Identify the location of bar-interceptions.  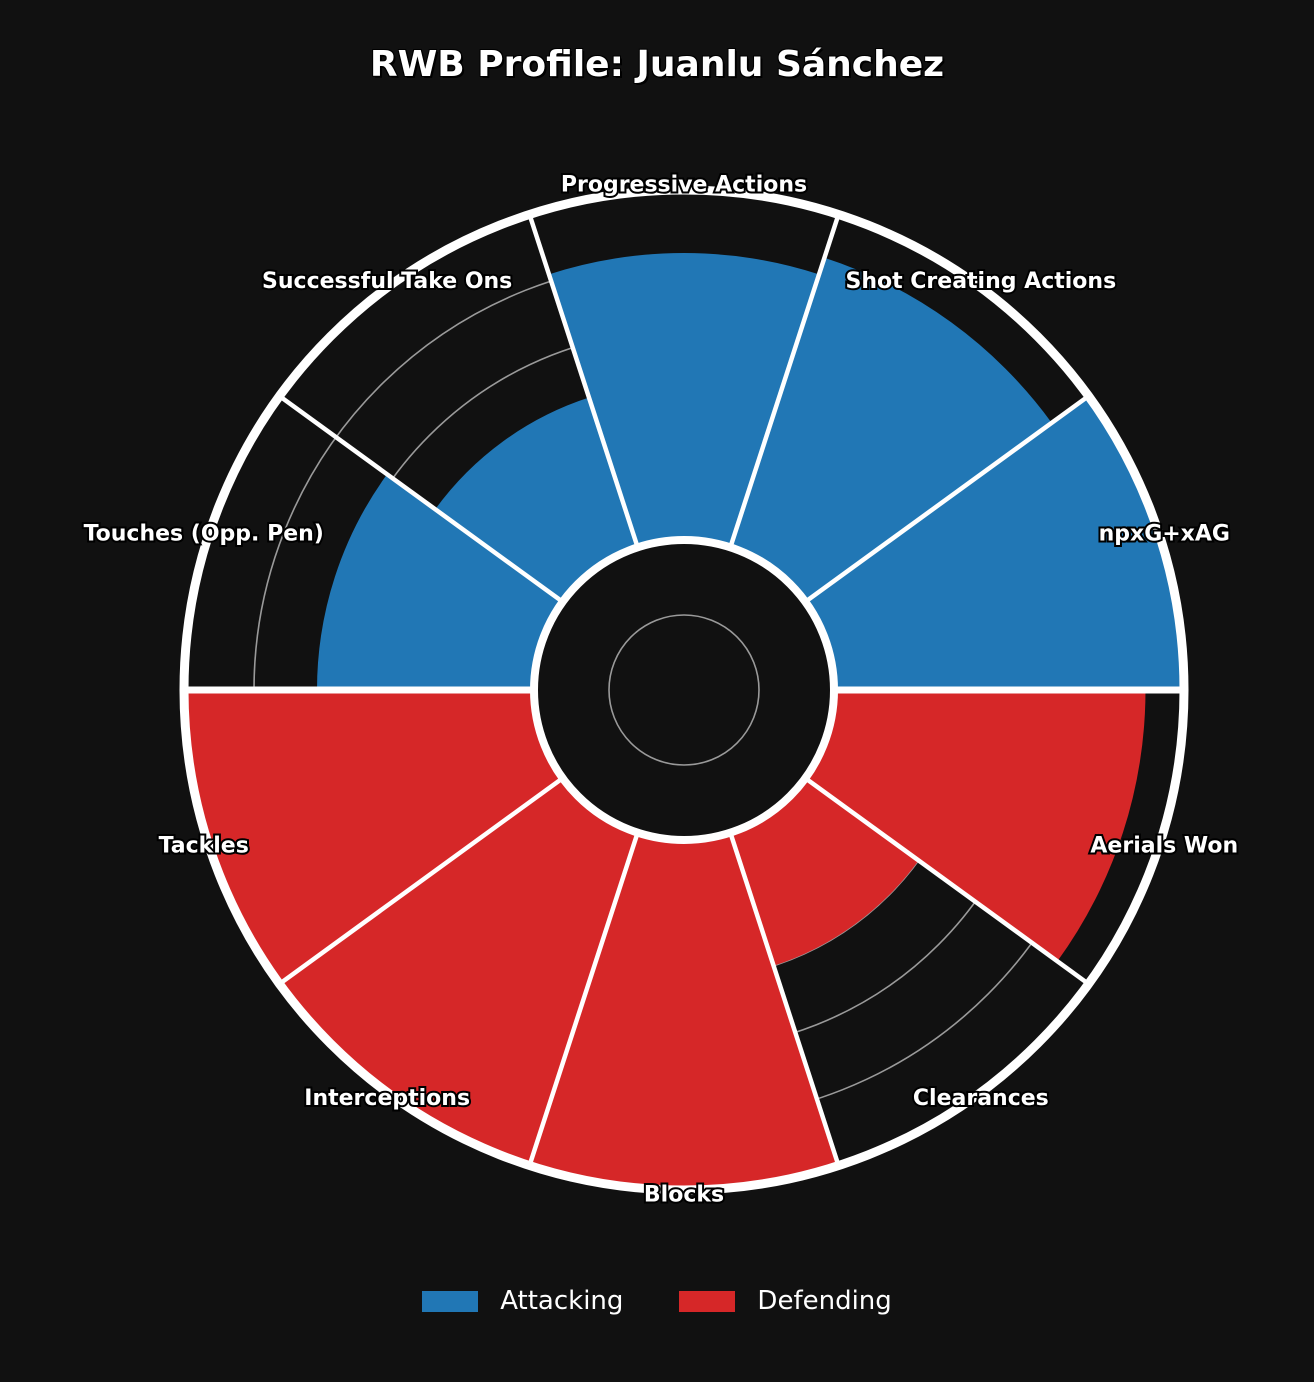
(458, 972).